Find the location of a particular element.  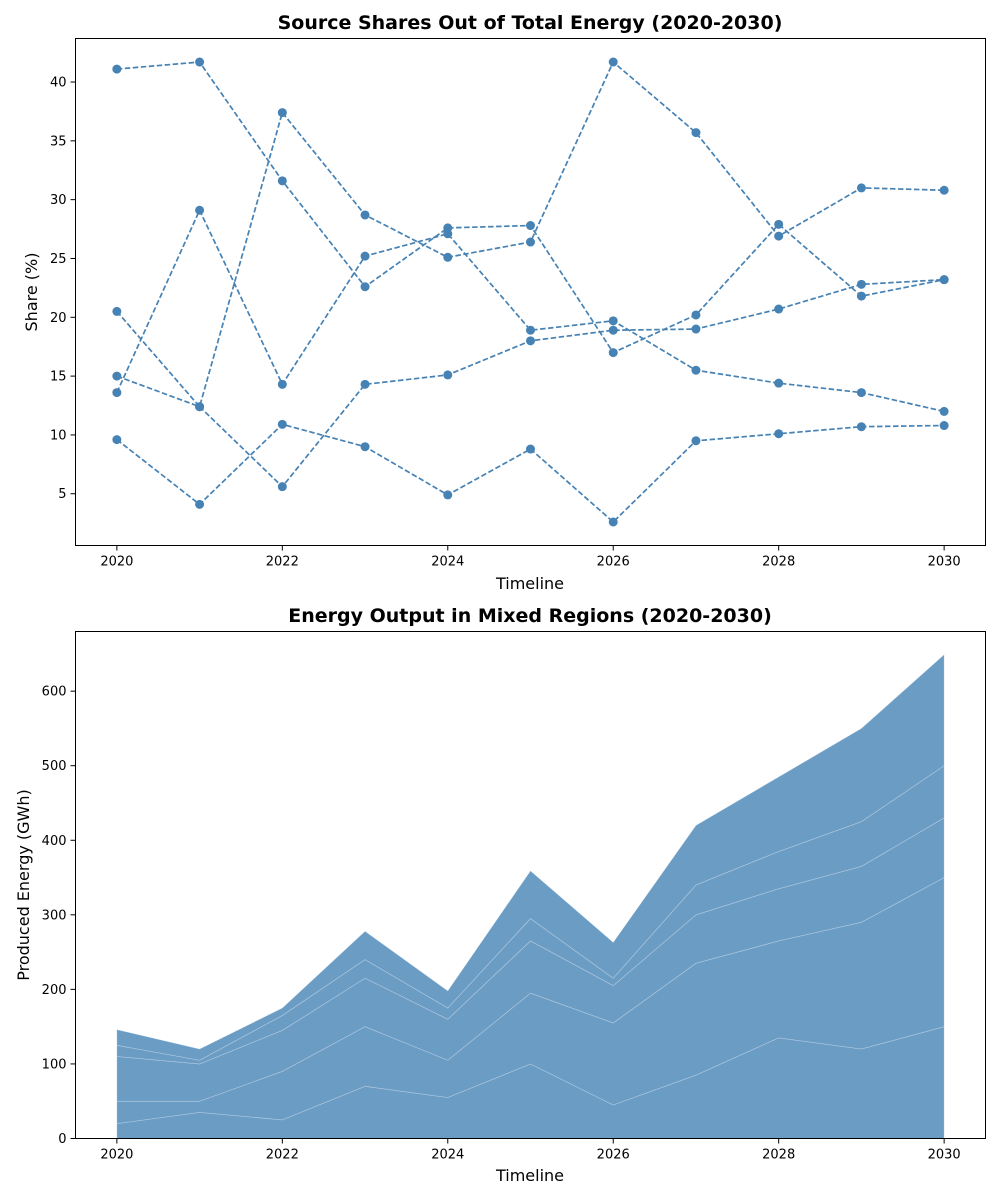

line-chart-y-tick-label: 25 is located at coordinates (58, 259).